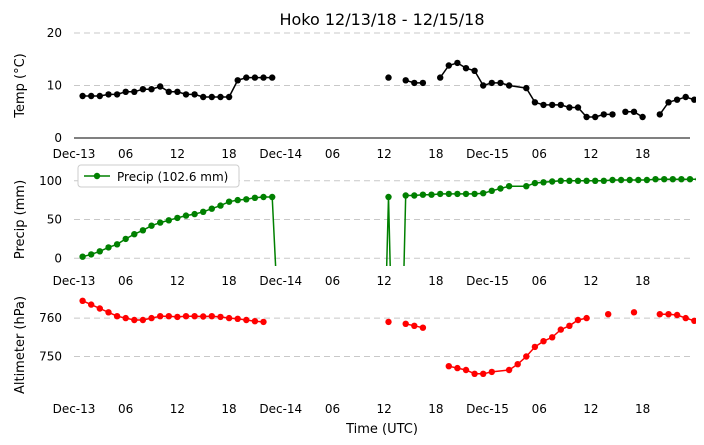 Image resolution: width=704 pixels, height=445 pixels. Describe the element at coordinates (435, 409) in the screenshot. I see `altimeter-xtick-label-7: 18` at that location.